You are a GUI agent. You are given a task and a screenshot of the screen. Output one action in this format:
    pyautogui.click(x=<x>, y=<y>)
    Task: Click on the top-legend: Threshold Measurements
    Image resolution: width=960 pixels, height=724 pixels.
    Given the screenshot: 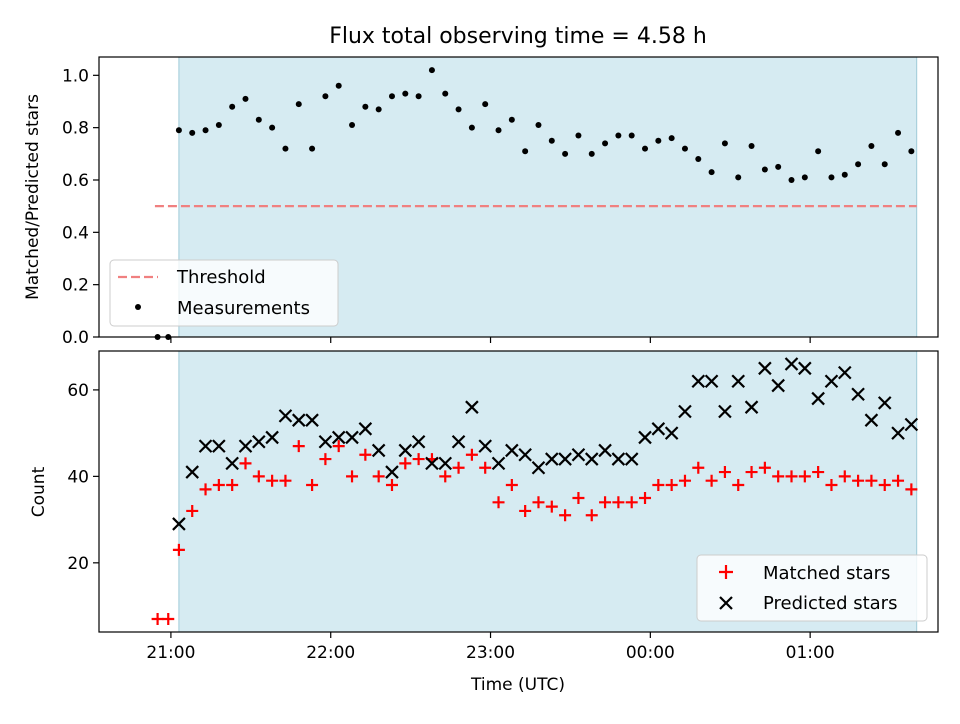 What is the action you would take?
    pyautogui.click(x=224, y=293)
    